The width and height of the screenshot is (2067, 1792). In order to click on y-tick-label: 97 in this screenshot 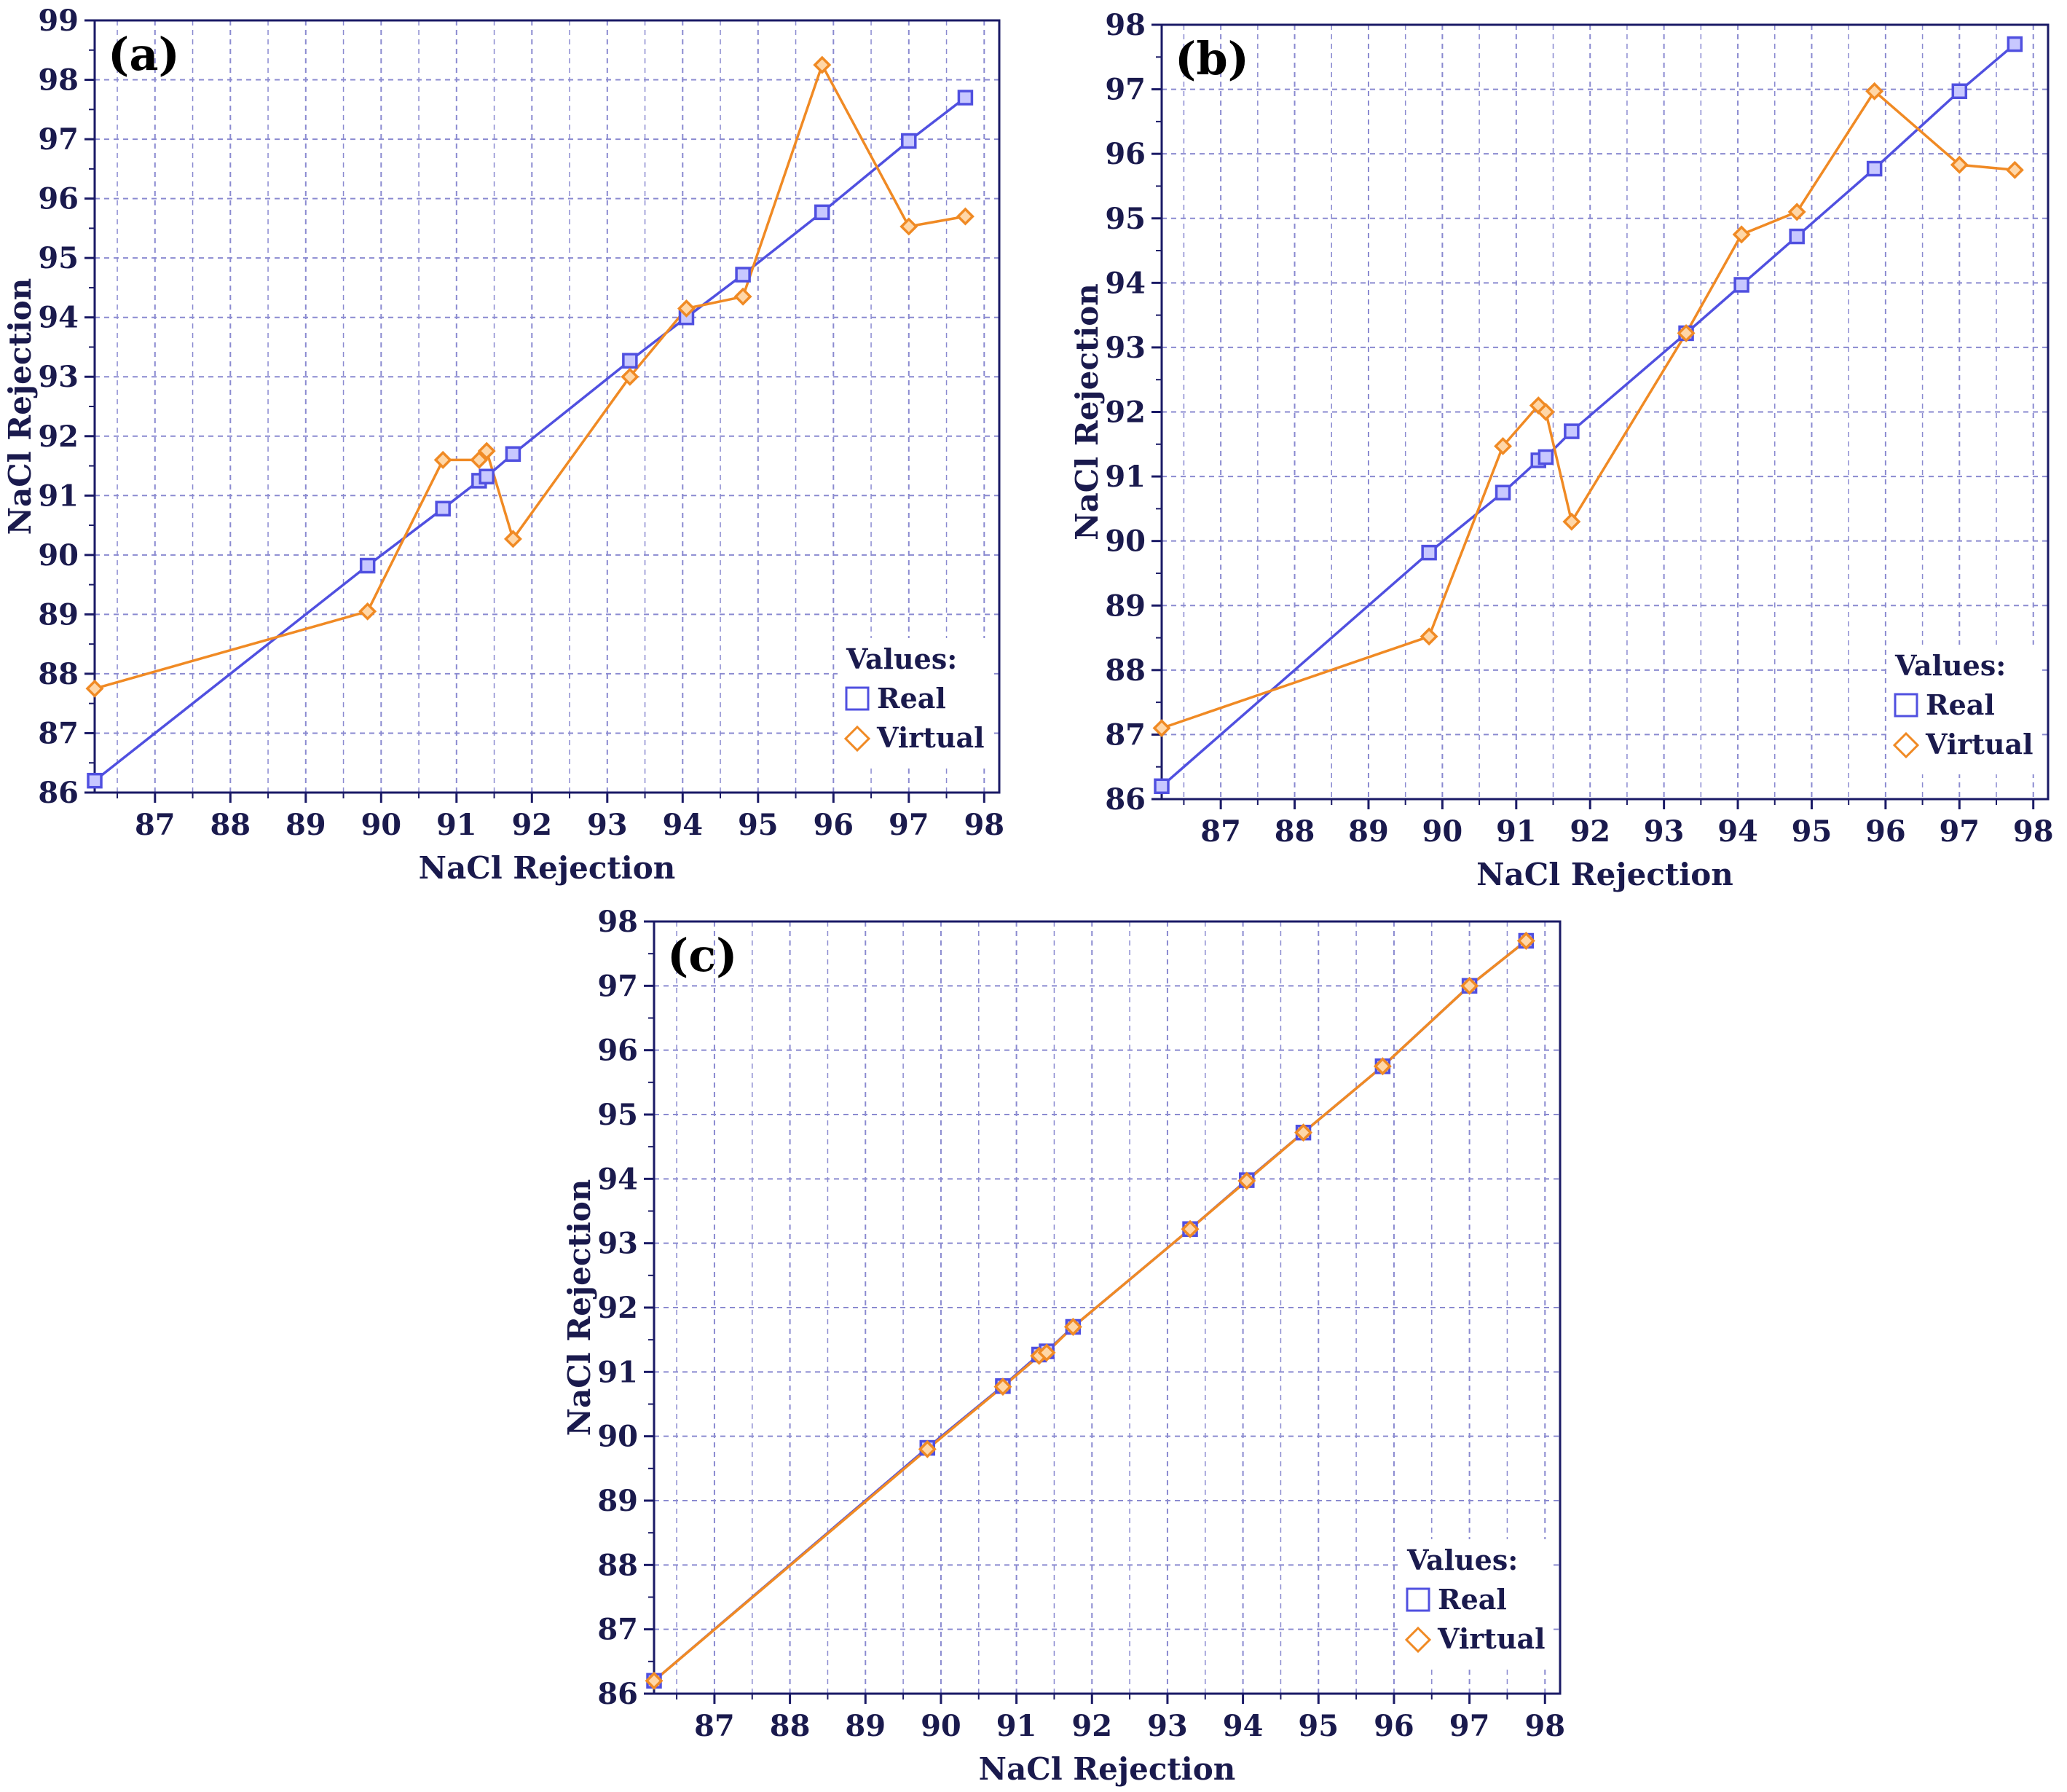, I will do `click(1125, 90)`.